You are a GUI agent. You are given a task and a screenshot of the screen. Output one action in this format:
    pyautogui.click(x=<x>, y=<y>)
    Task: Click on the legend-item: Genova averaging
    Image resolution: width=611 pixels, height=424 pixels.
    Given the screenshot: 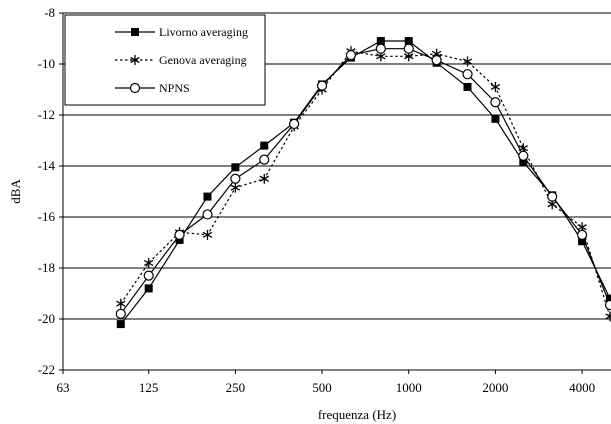 What is the action you would take?
    pyautogui.click(x=181, y=60)
    